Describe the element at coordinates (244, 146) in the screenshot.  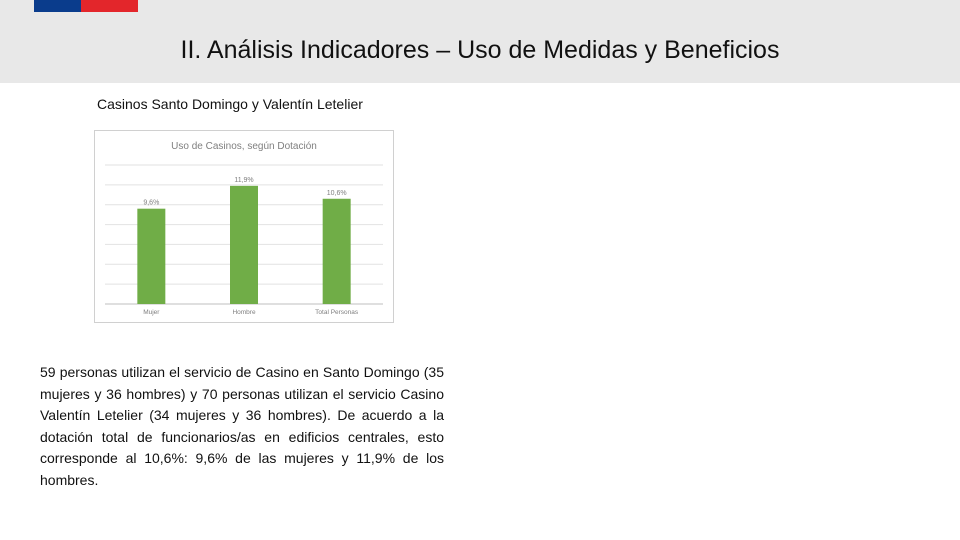
I see `chart-title: Uso de Casinos, según Dotación` at that location.